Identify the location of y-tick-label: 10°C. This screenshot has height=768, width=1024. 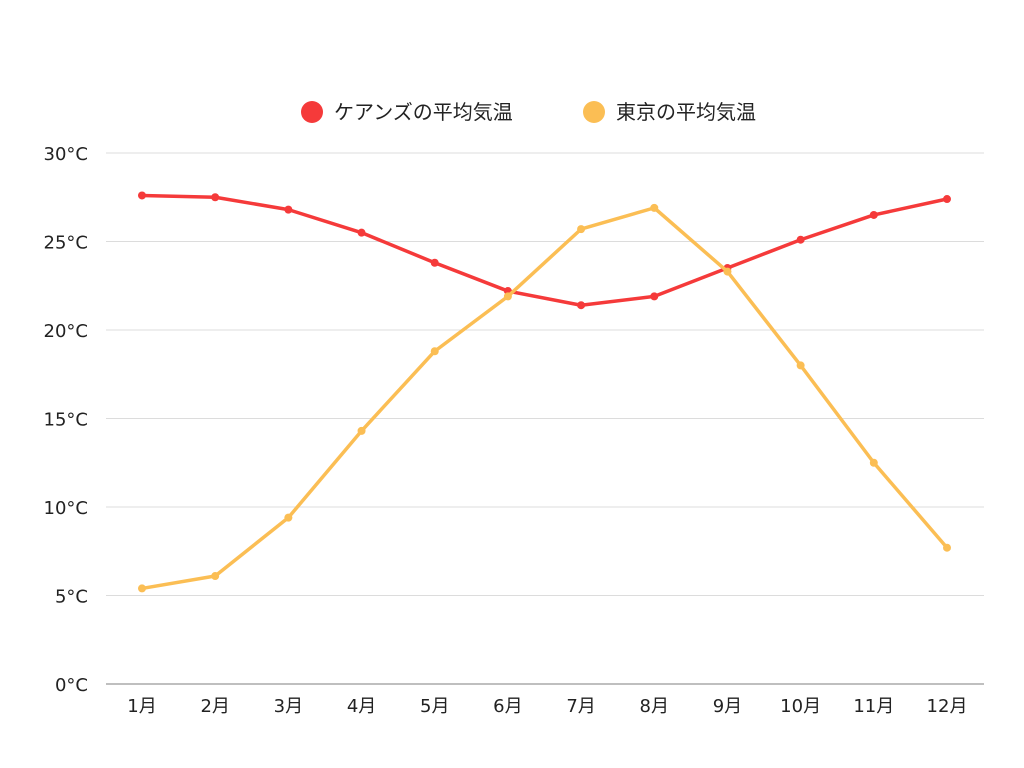
(66, 508).